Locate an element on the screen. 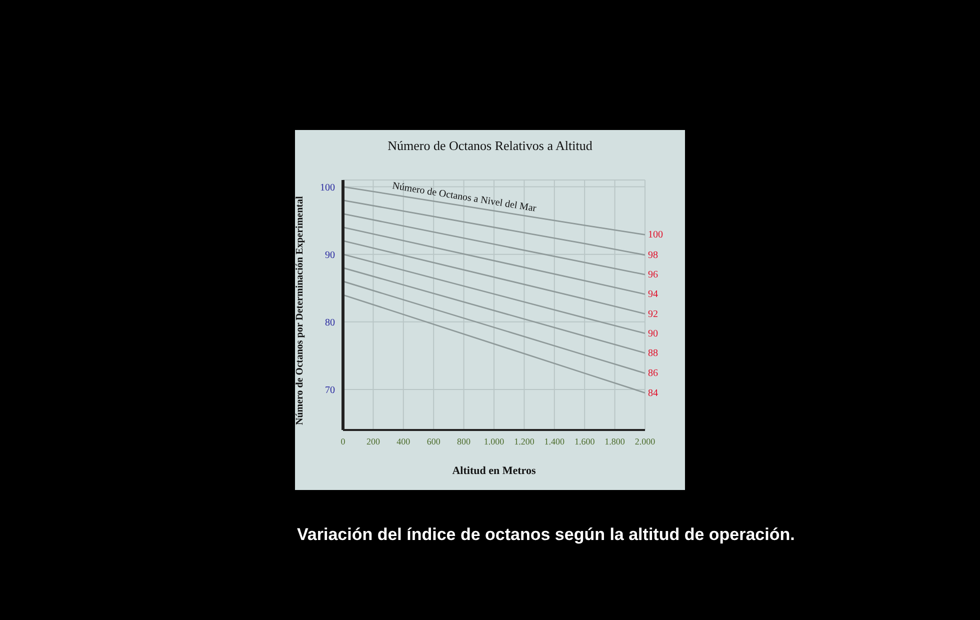 This screenshot has width=980, height=620. x-tick-label: 800 is located at coordinates (464, 441).